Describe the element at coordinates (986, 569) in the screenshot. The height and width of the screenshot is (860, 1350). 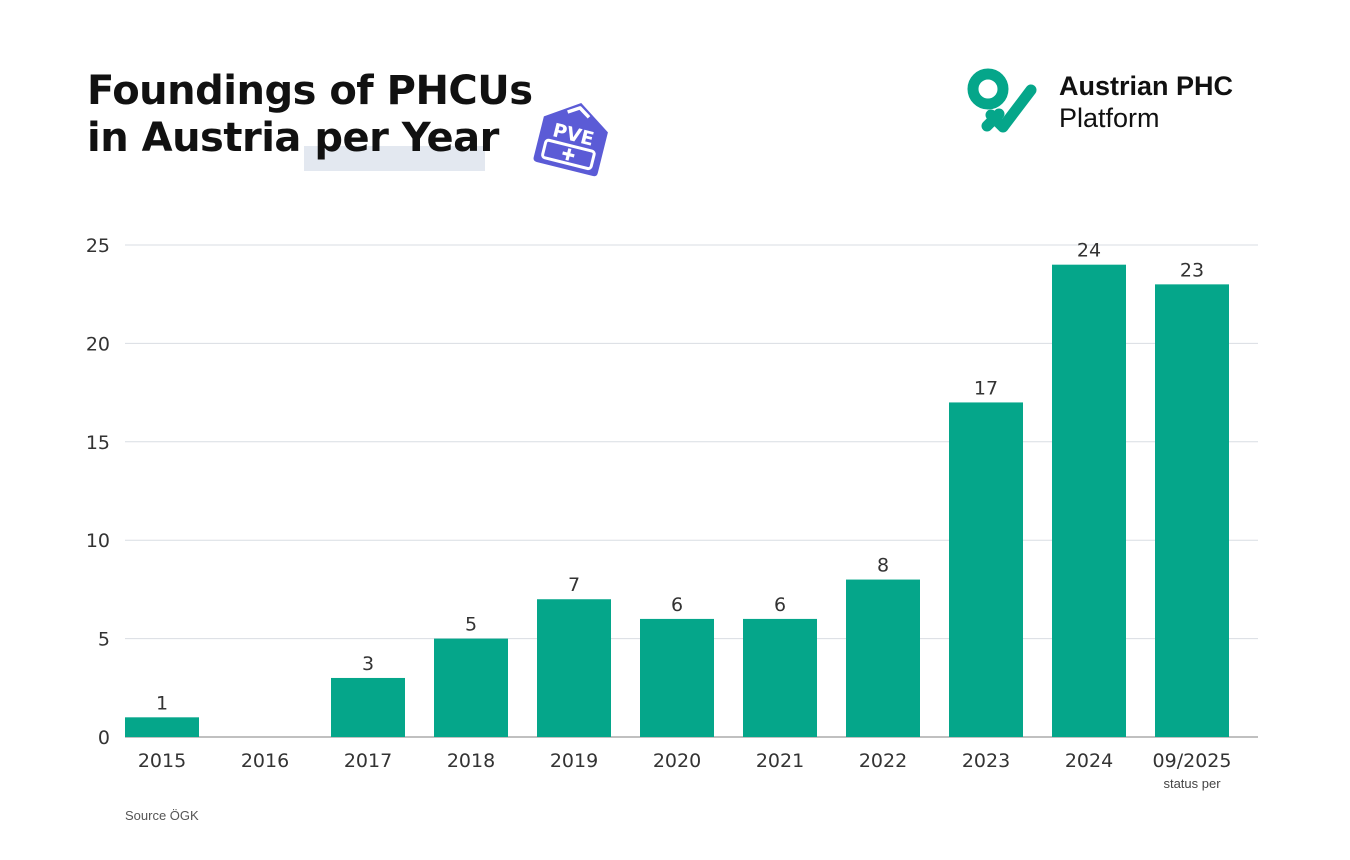
I see `bar-2023` at that location.